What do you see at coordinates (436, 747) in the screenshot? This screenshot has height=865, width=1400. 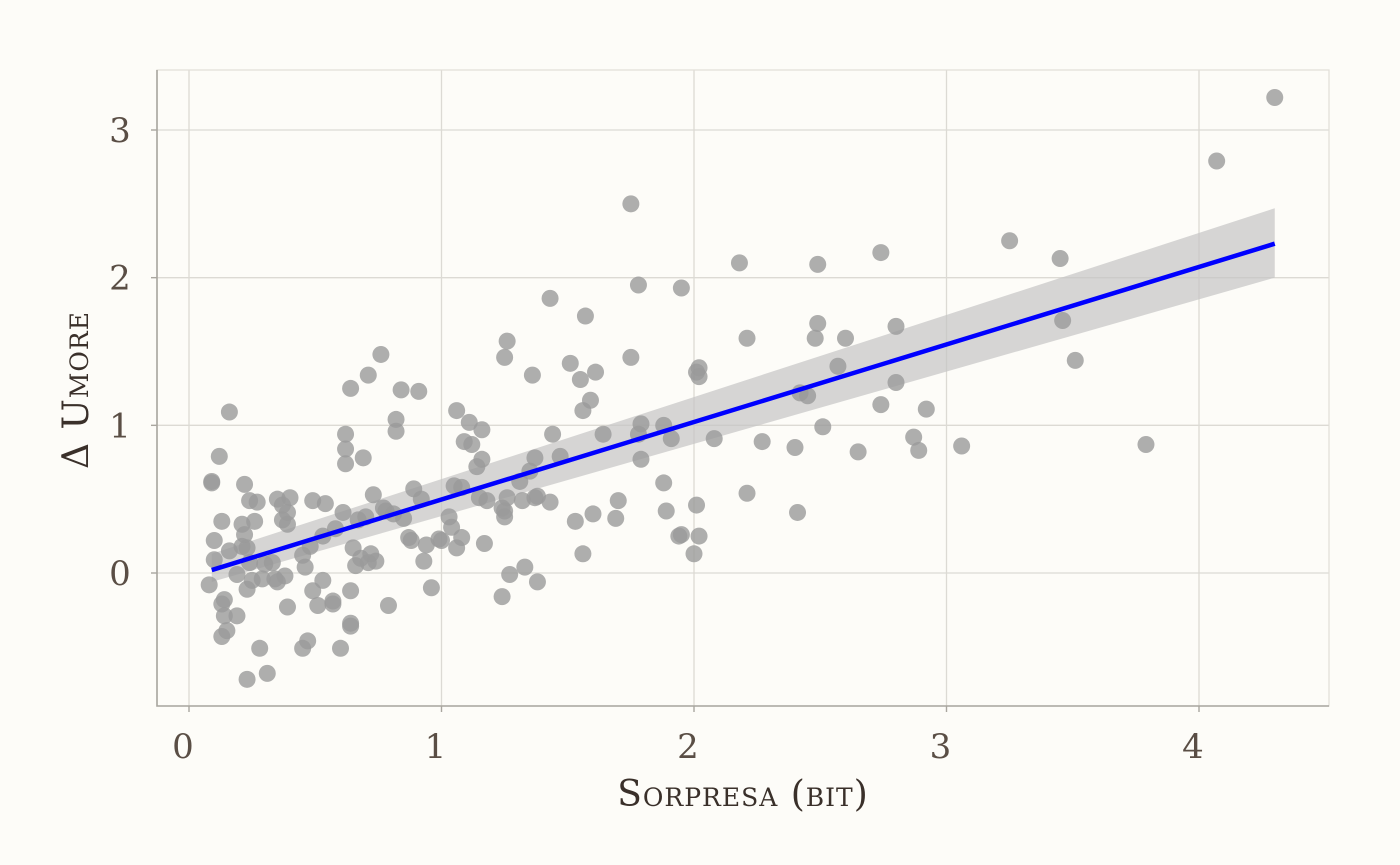 I see `x-tick-label: 1` at bounding box center [436, 747].